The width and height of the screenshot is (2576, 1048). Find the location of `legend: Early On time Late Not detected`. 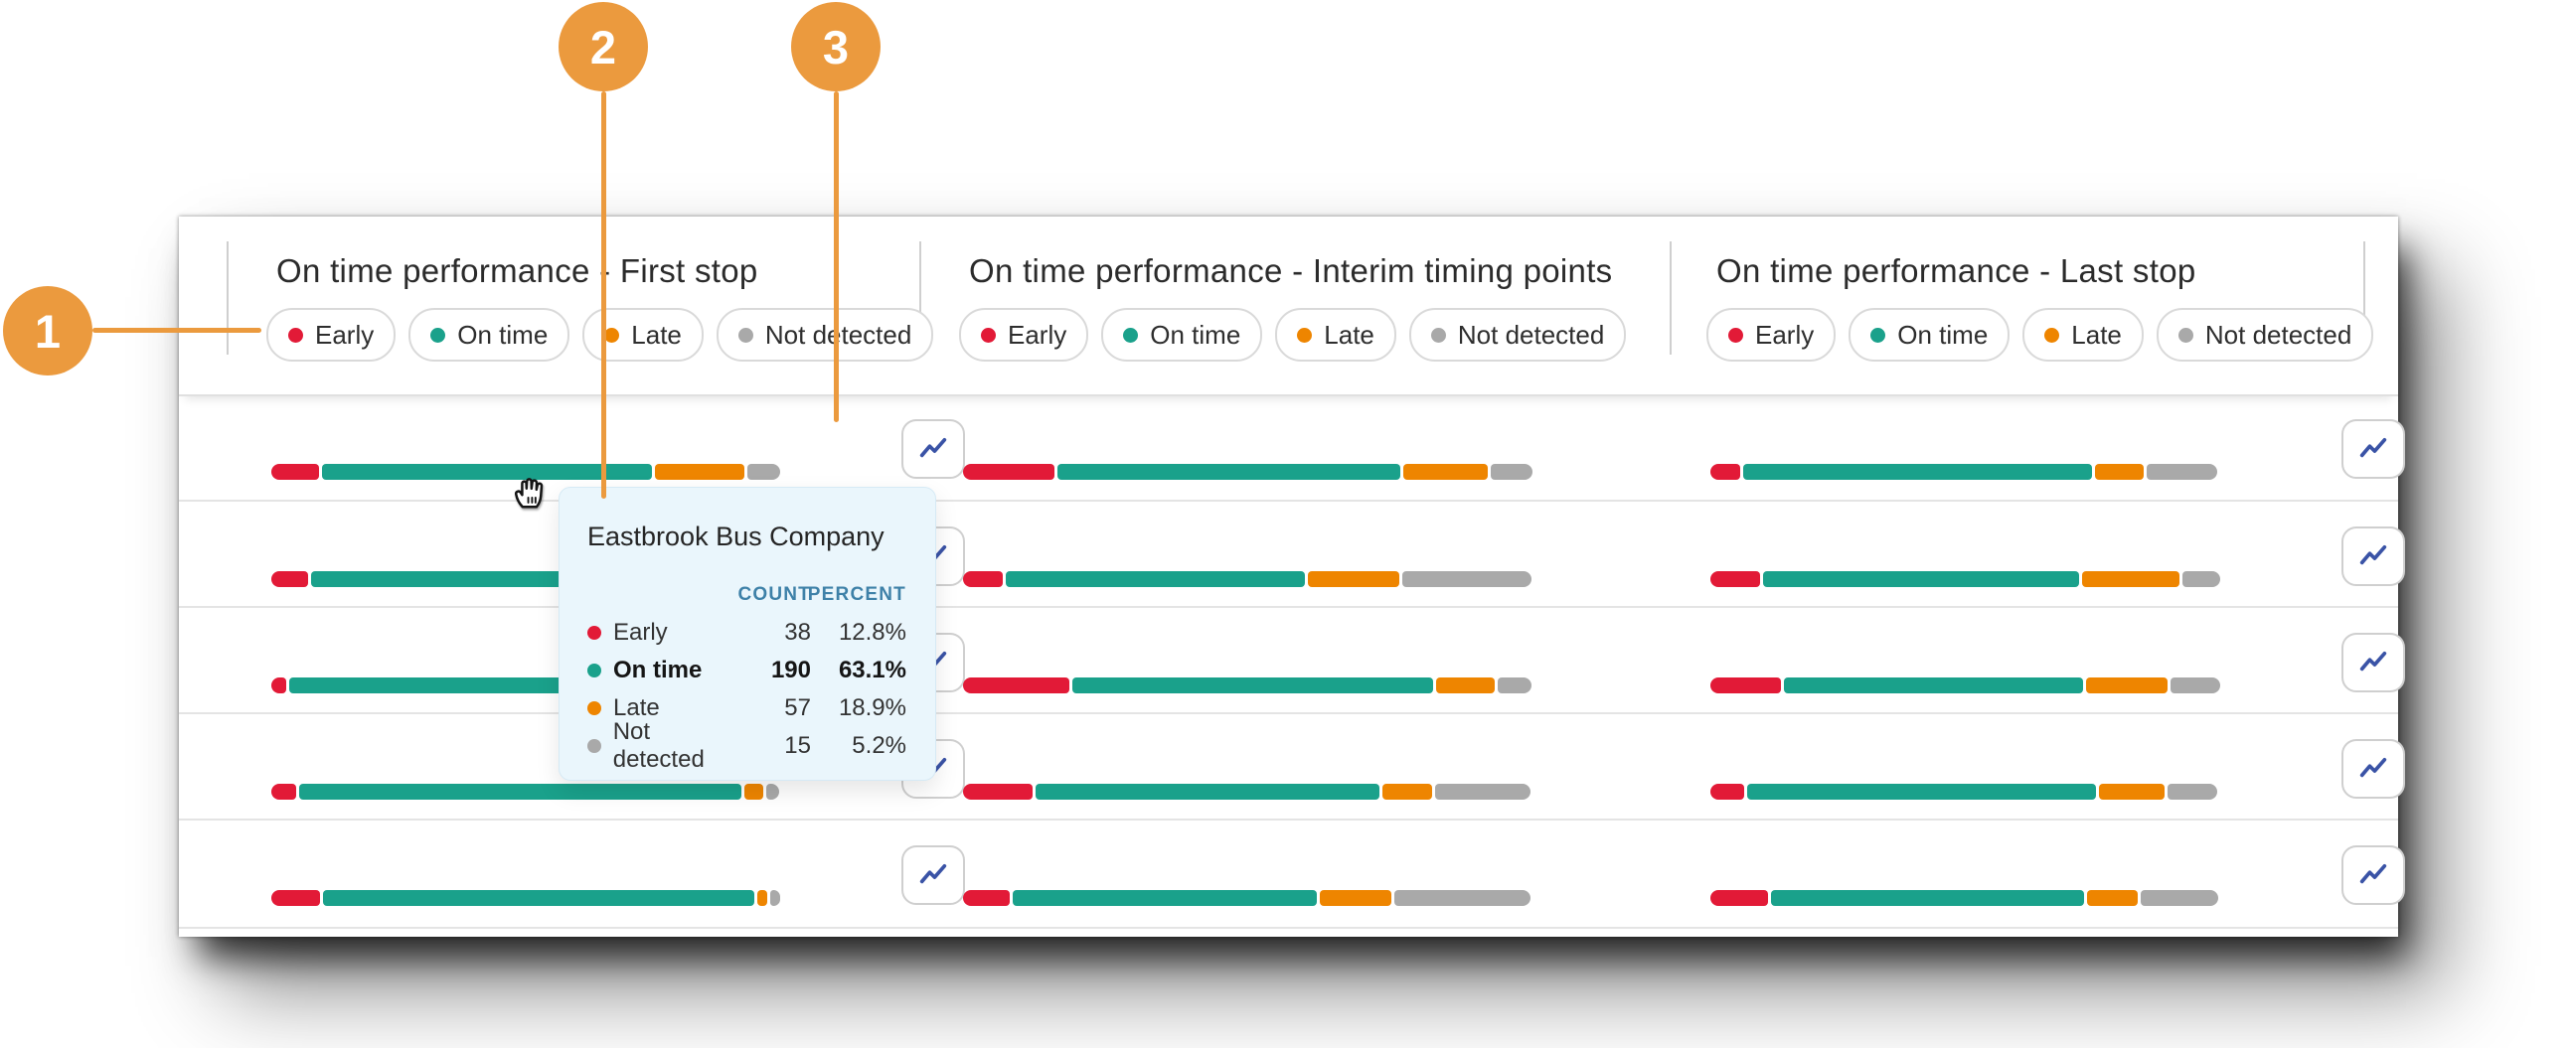

legend: Early On time Late Not detected is located at coordinates (2040, 335).